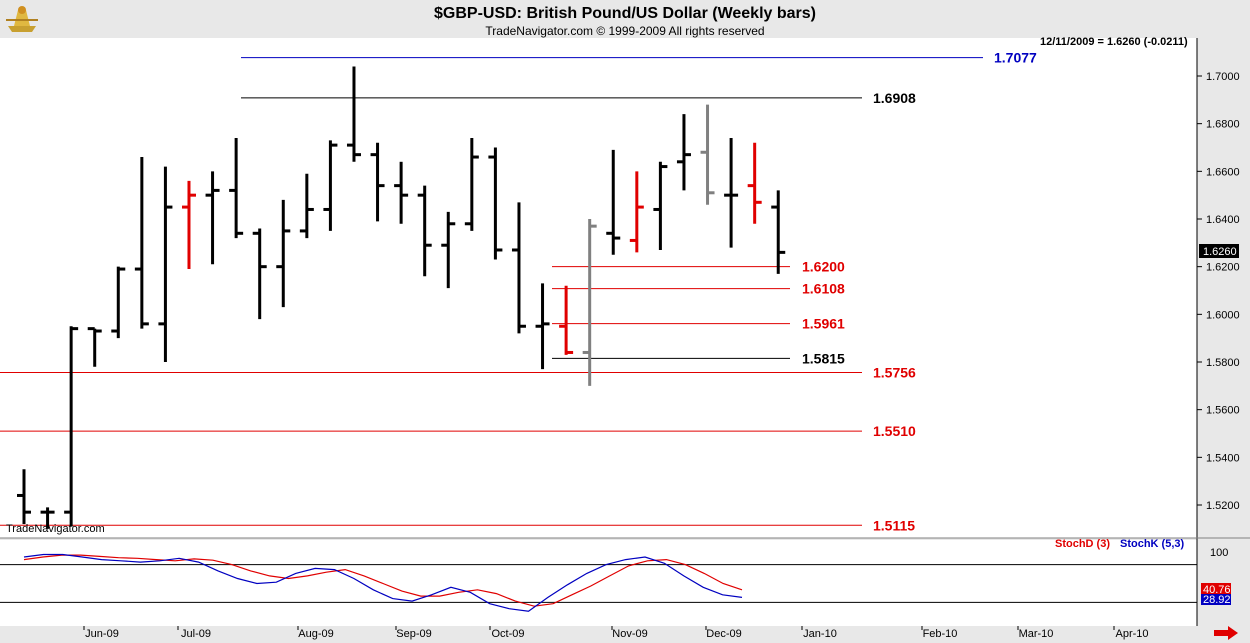 This screenshot has width=1250, height=643. I want to click on y-tick-label: 1.5800, so click(1223, 363).